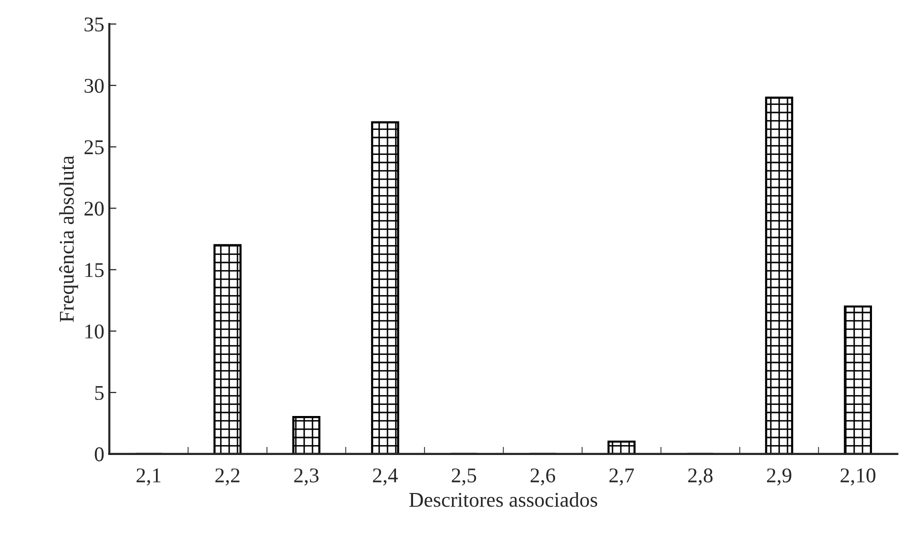  Describe the element at coordinates (543, 477) in the screenshot. I see `x-tick-label: 2,6` at that location.